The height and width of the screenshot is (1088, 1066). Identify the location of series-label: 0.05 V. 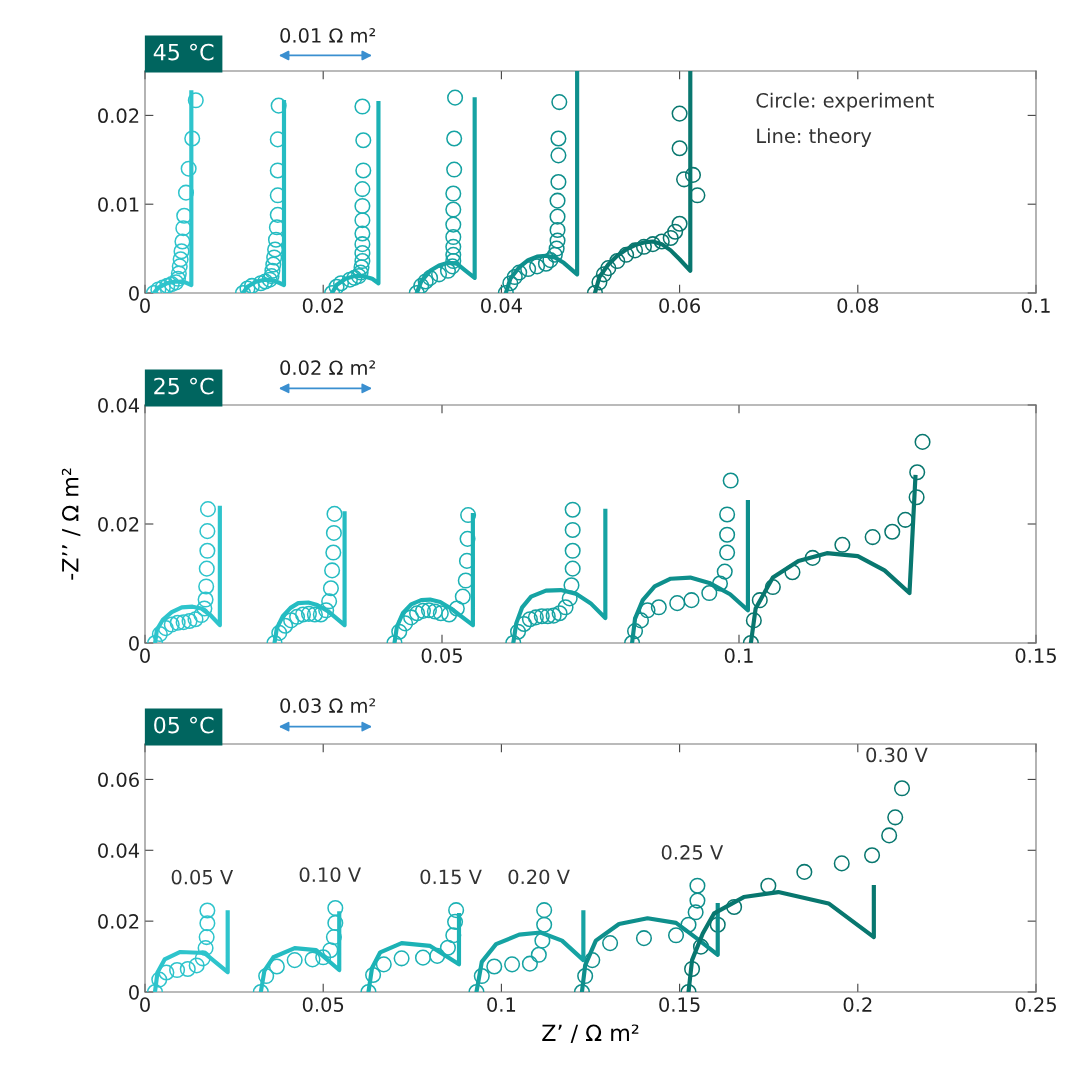
(202, 877).